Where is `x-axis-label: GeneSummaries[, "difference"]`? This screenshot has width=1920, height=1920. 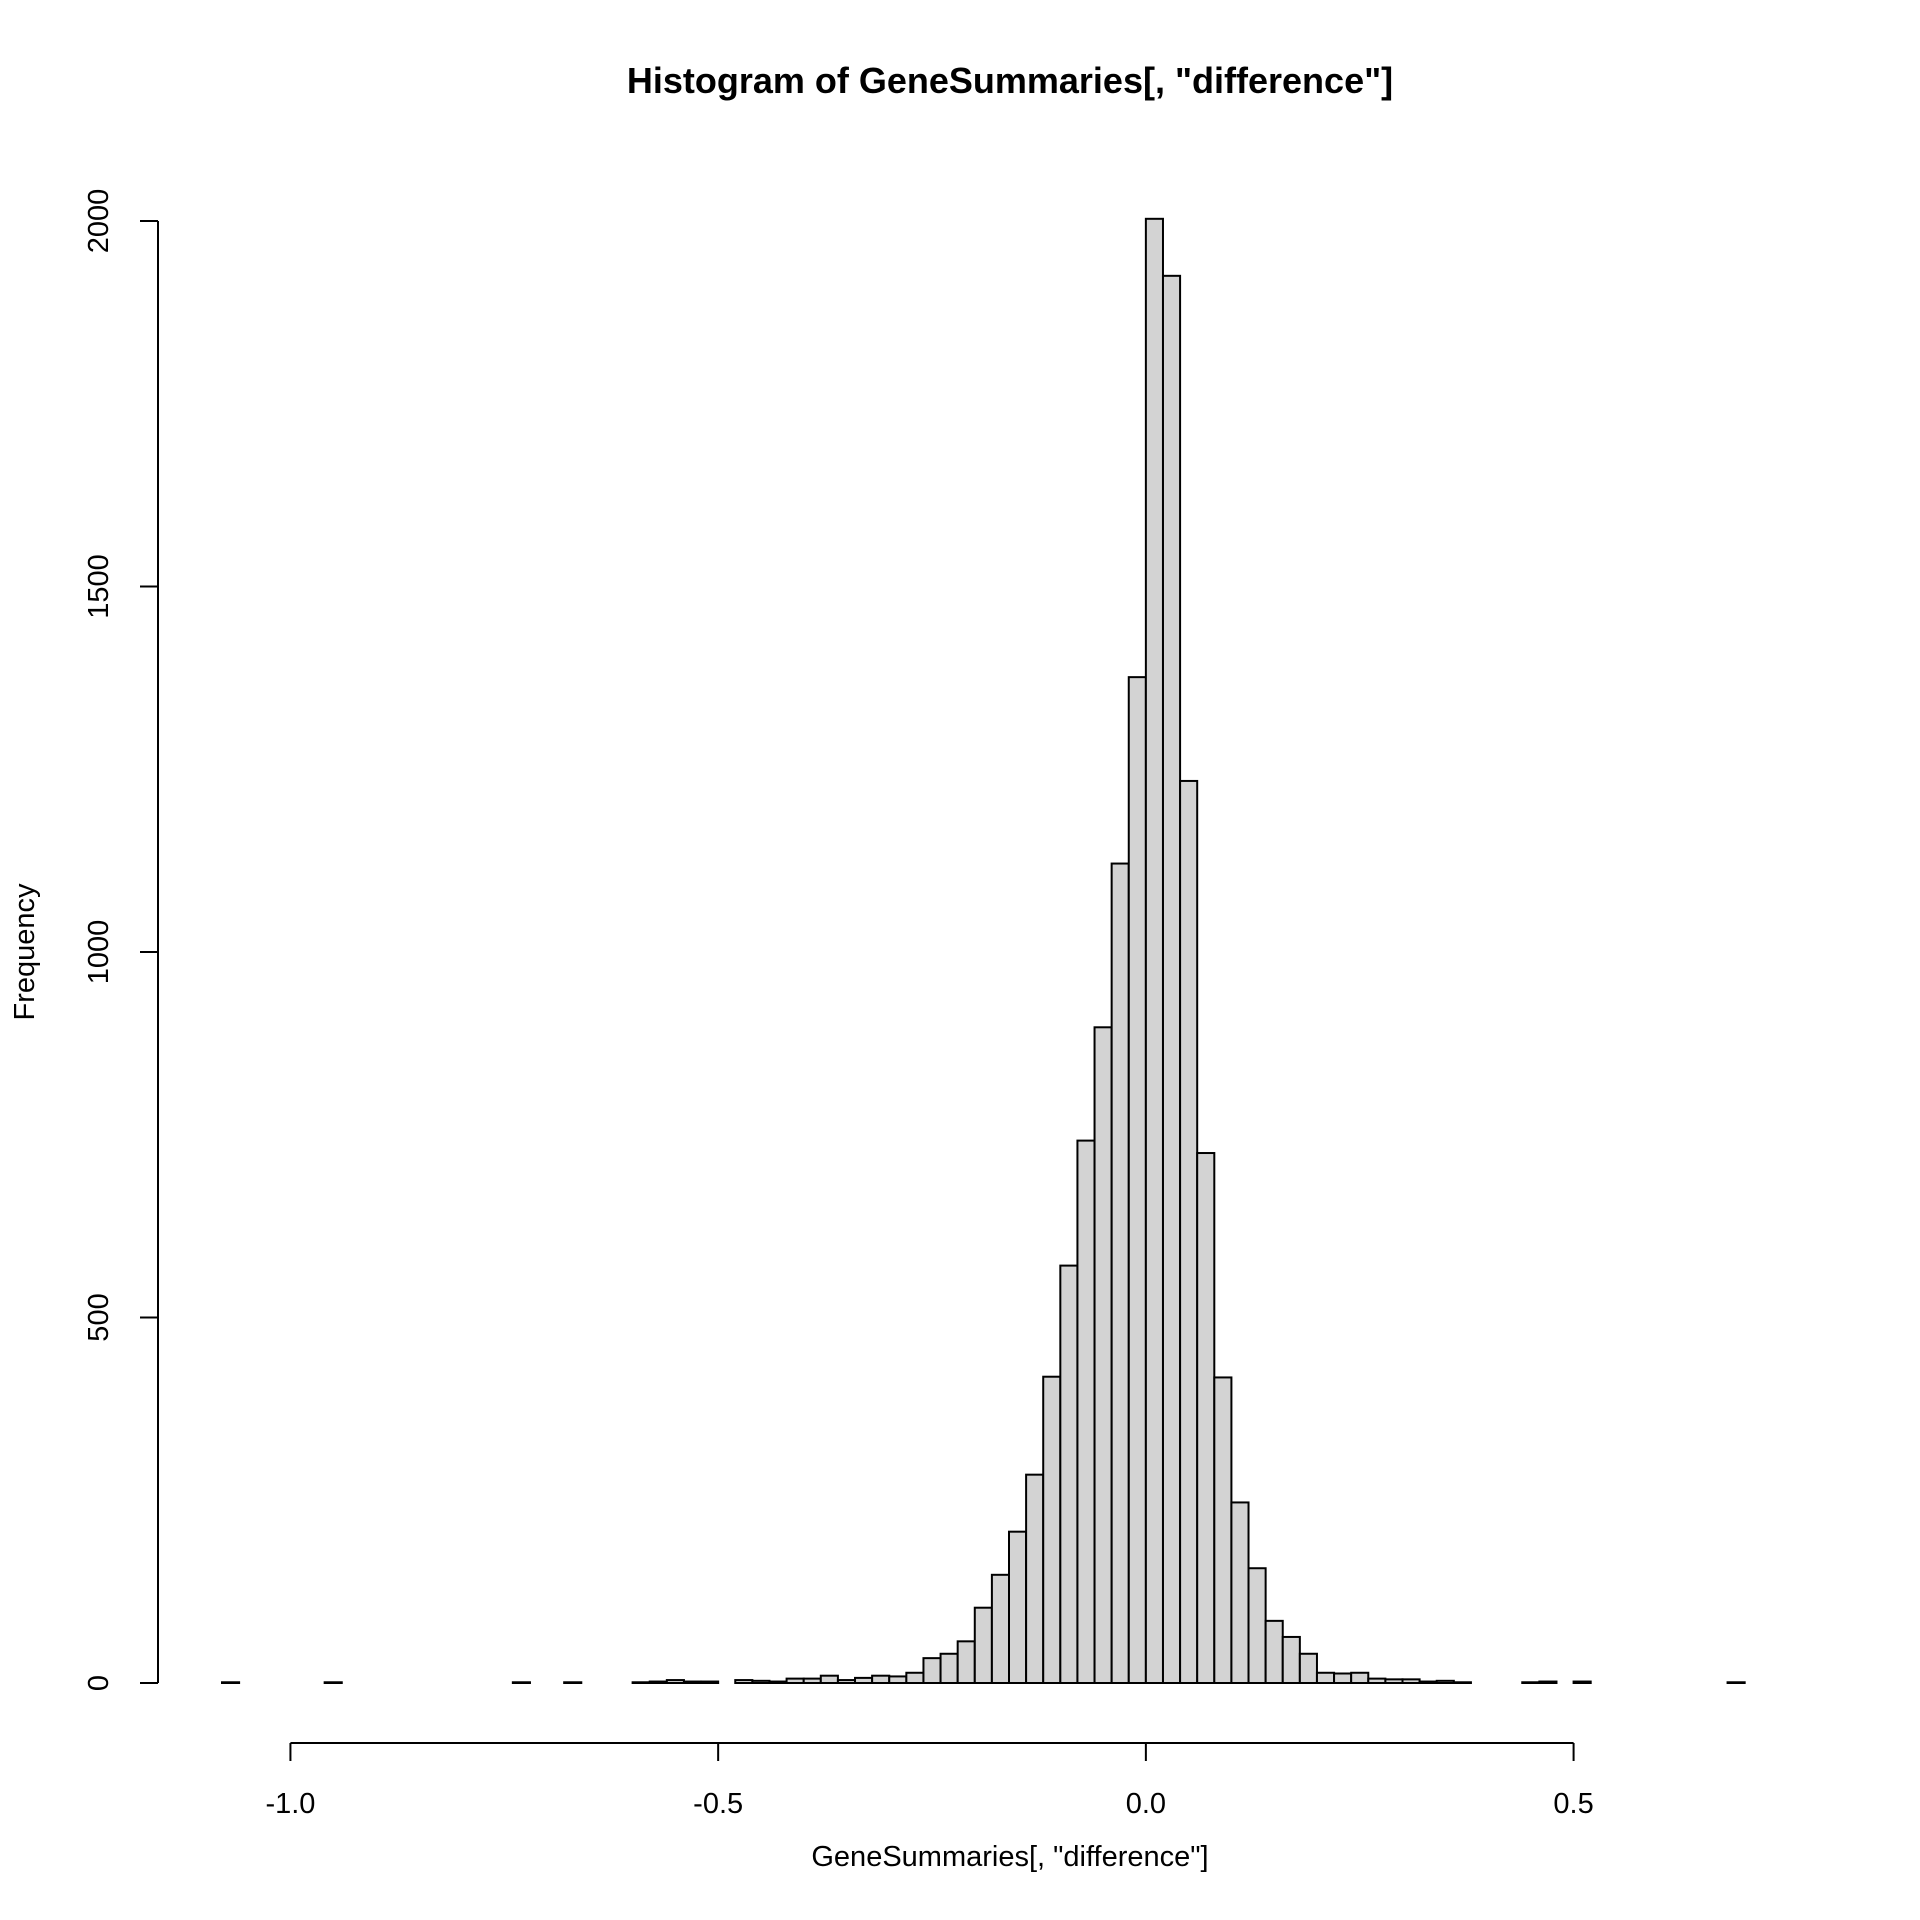 x-axis-label: GeneSummaries[, "difference"] is located at coordinates (1009, 1857).